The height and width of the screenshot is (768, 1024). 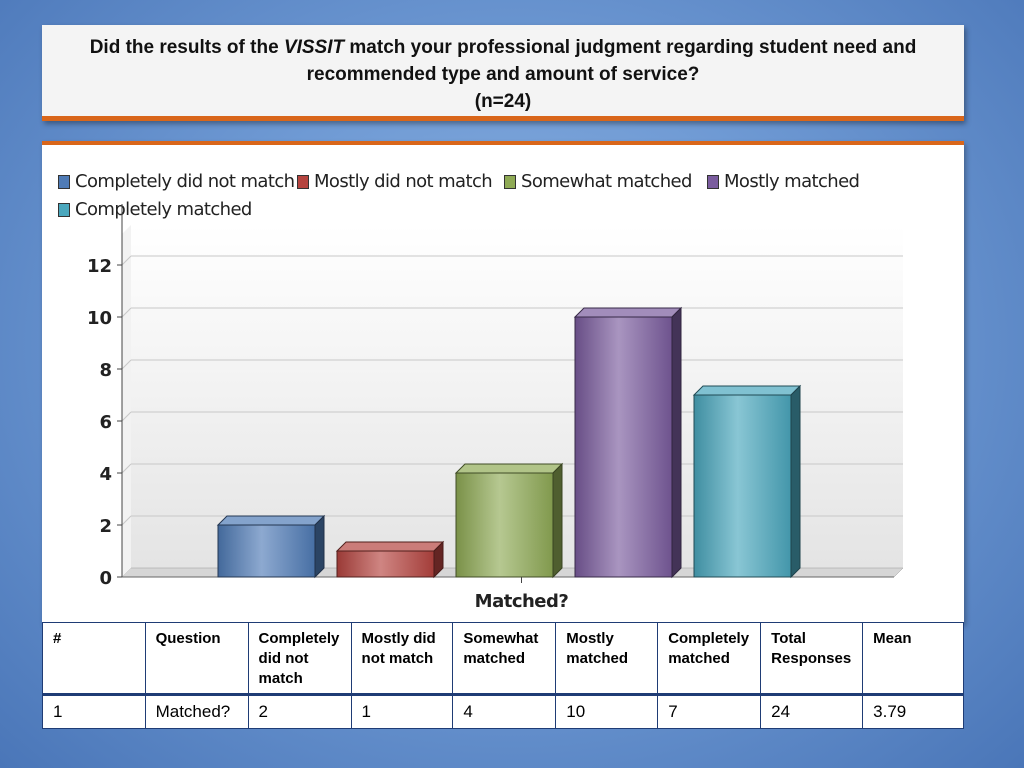 I want to click on table-row: 1 Matched? 2 1 4 10 7 24 3.79, so click(x=503, y=711).